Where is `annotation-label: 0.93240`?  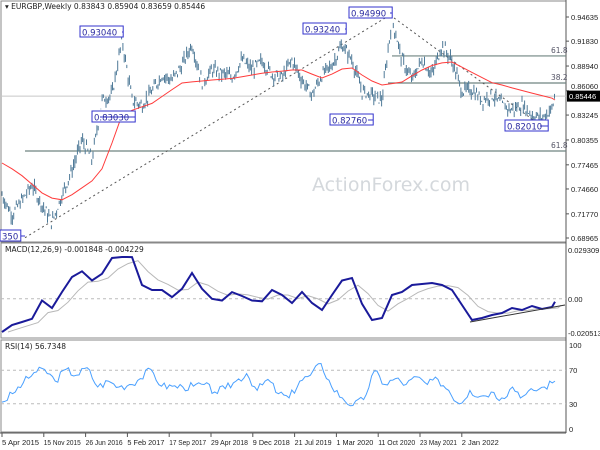
annotation-label: 0.93240 is located at coordinates (322, 31).